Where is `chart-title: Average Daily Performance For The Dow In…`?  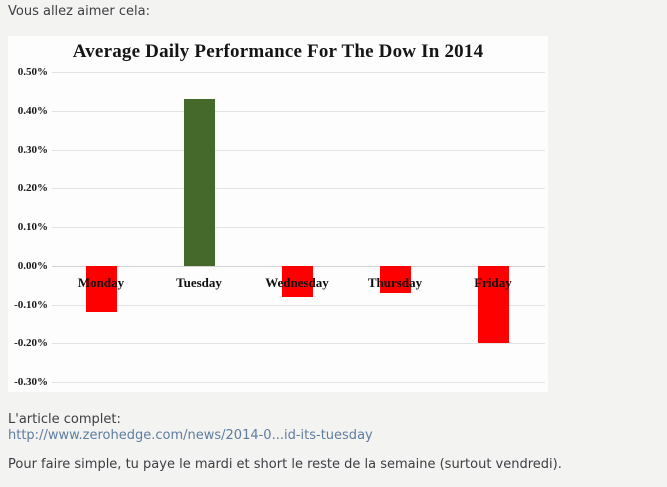 chart-title: Average Daily Performance For The Dow In… is located at coordinates (278, 51).